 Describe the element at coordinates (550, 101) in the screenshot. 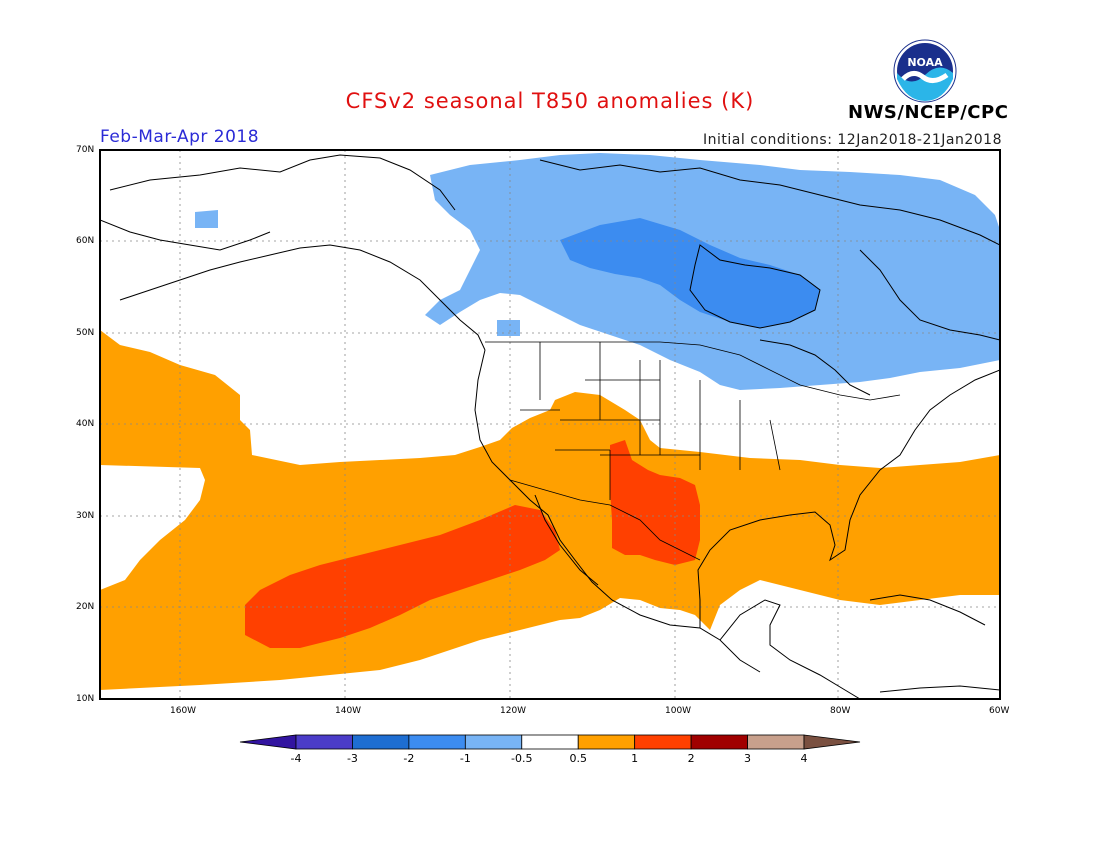

I see `chart-title: CFSv2 seasonal T850 anomalies (K)` at that location.